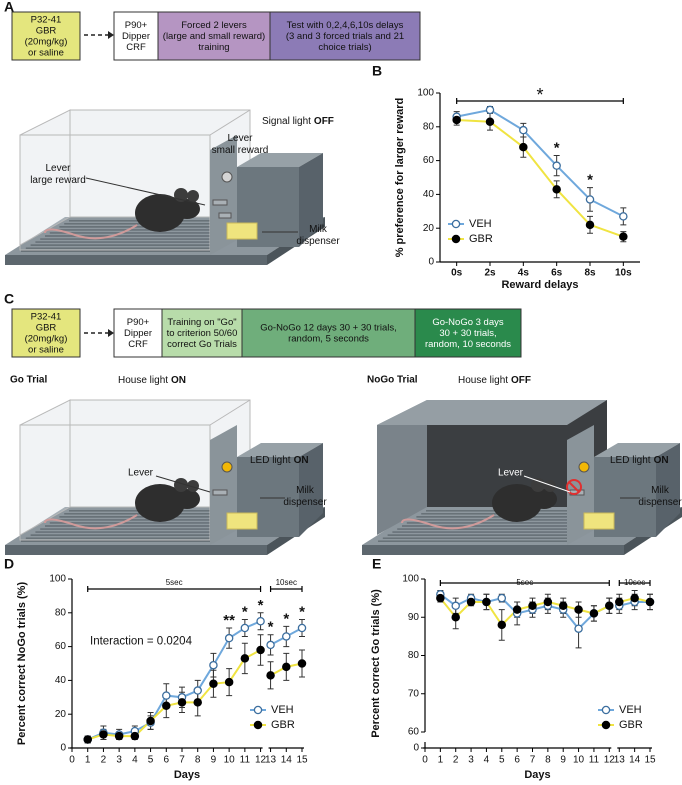 This screenshot has width=682, height=785. What do you see at coordinates (345, 25) in the screenshot?
I see `flow-text-line: Test with 0,2,4,6,10s delays` at bounding box center [345, 25].